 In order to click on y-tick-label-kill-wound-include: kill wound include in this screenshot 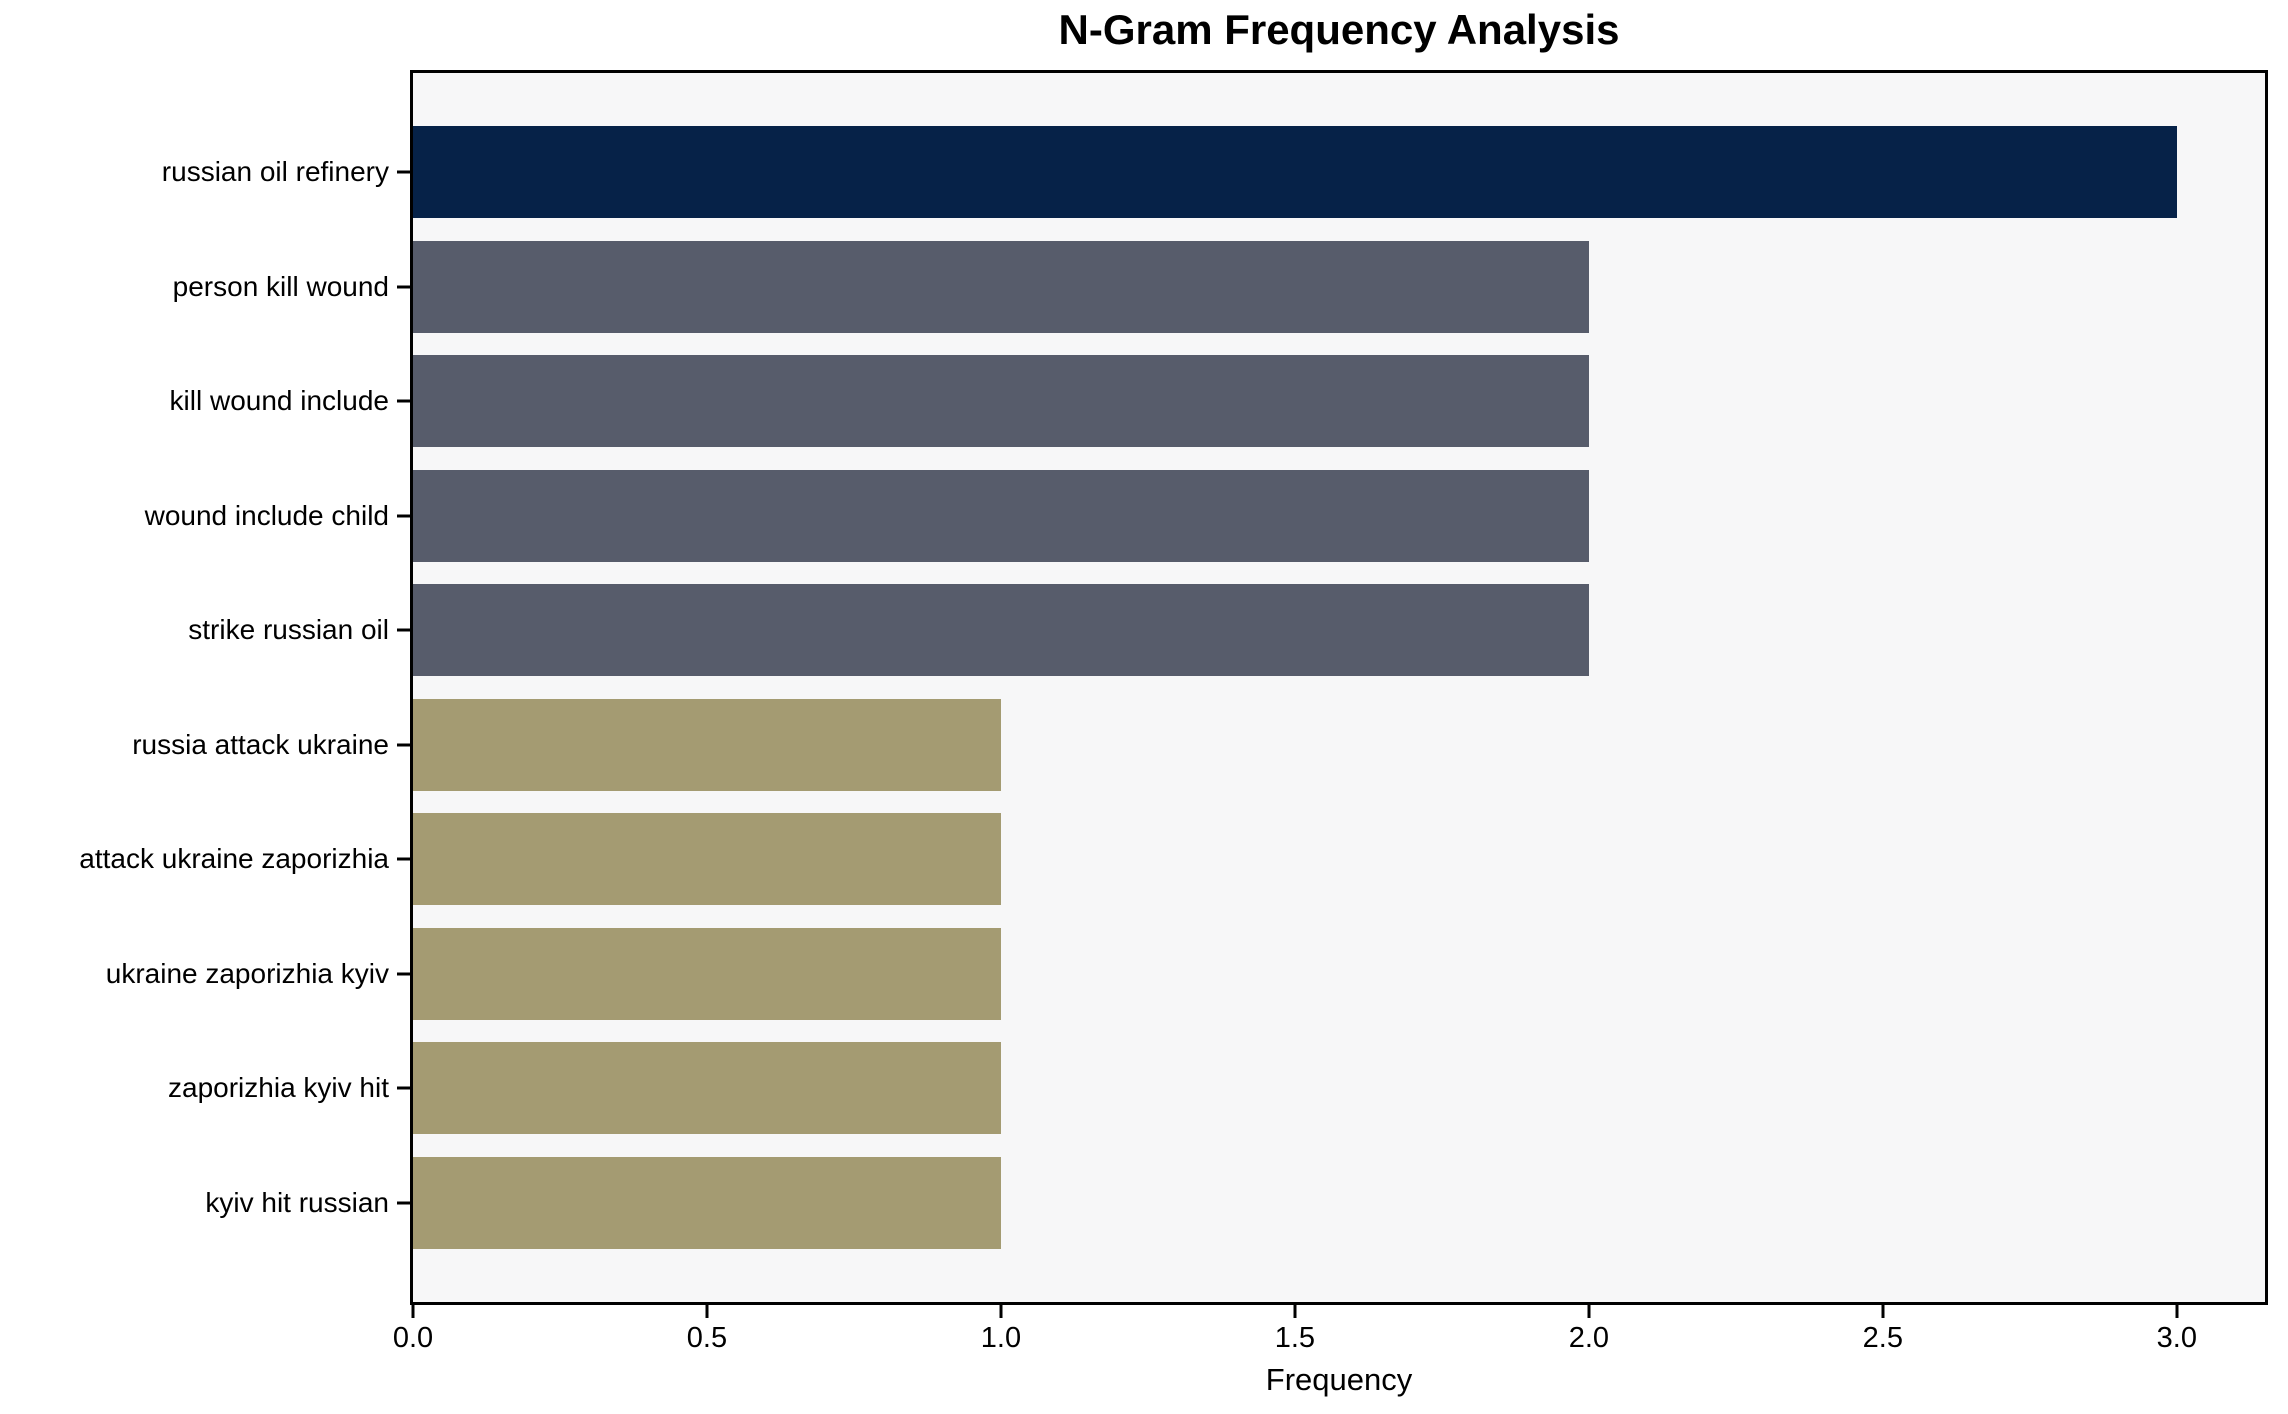, I will do `click(279, 401)`.